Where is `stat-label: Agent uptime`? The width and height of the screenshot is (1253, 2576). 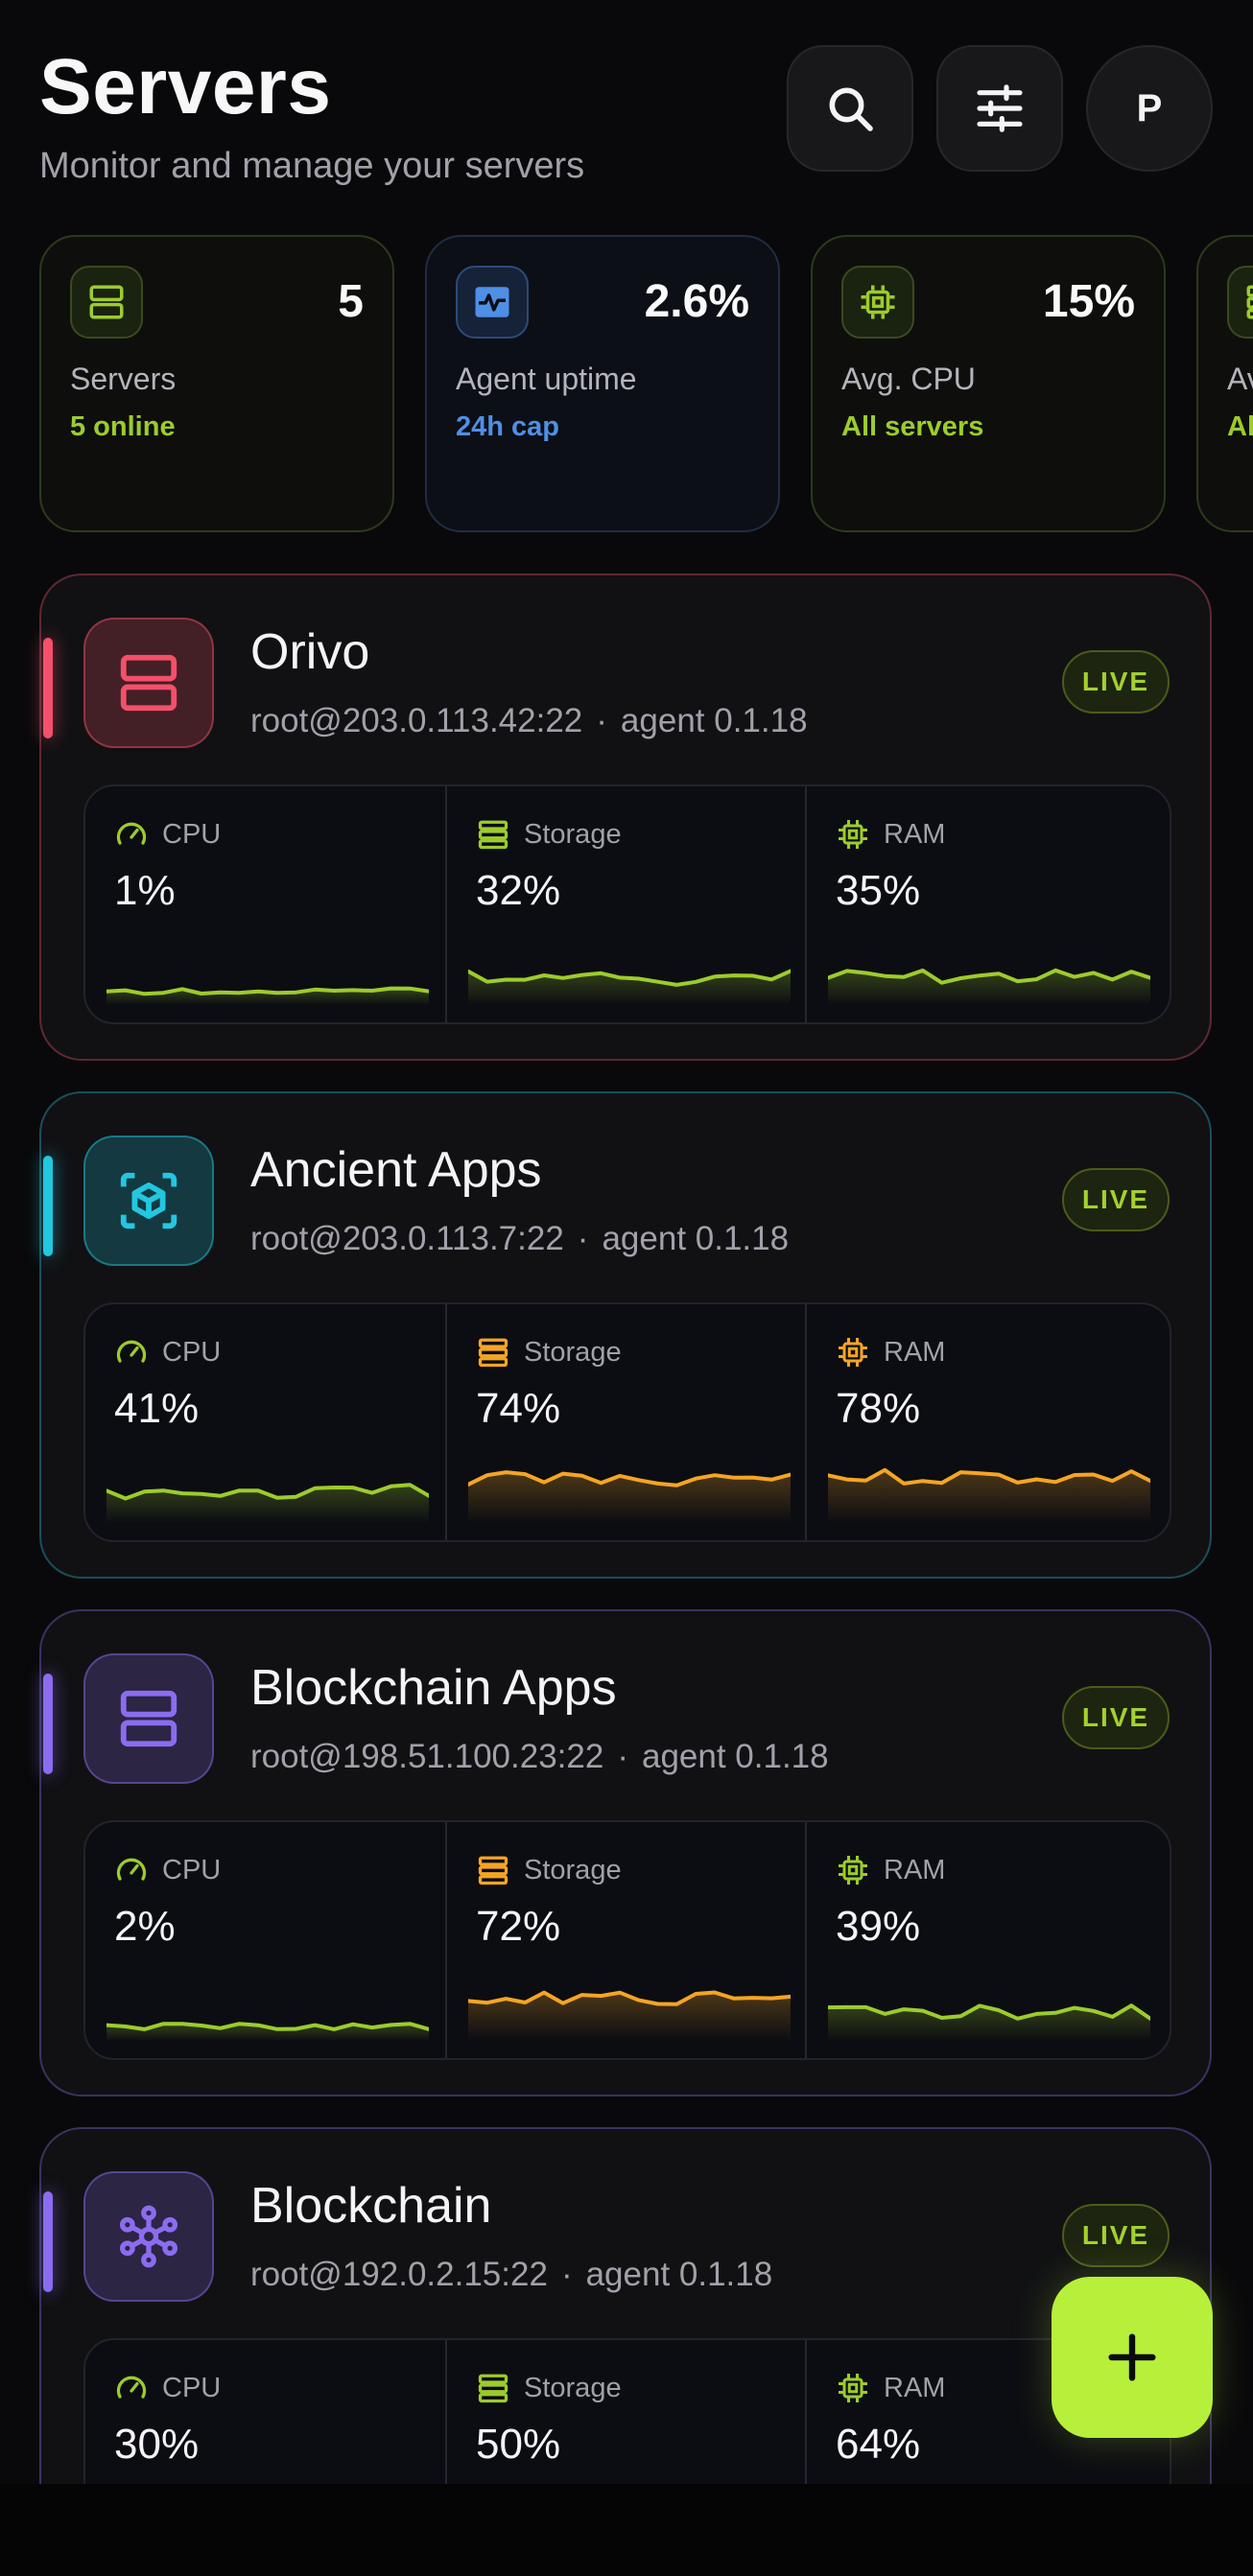 stat-label: Agent uptime is located at coordinates (546, 379).